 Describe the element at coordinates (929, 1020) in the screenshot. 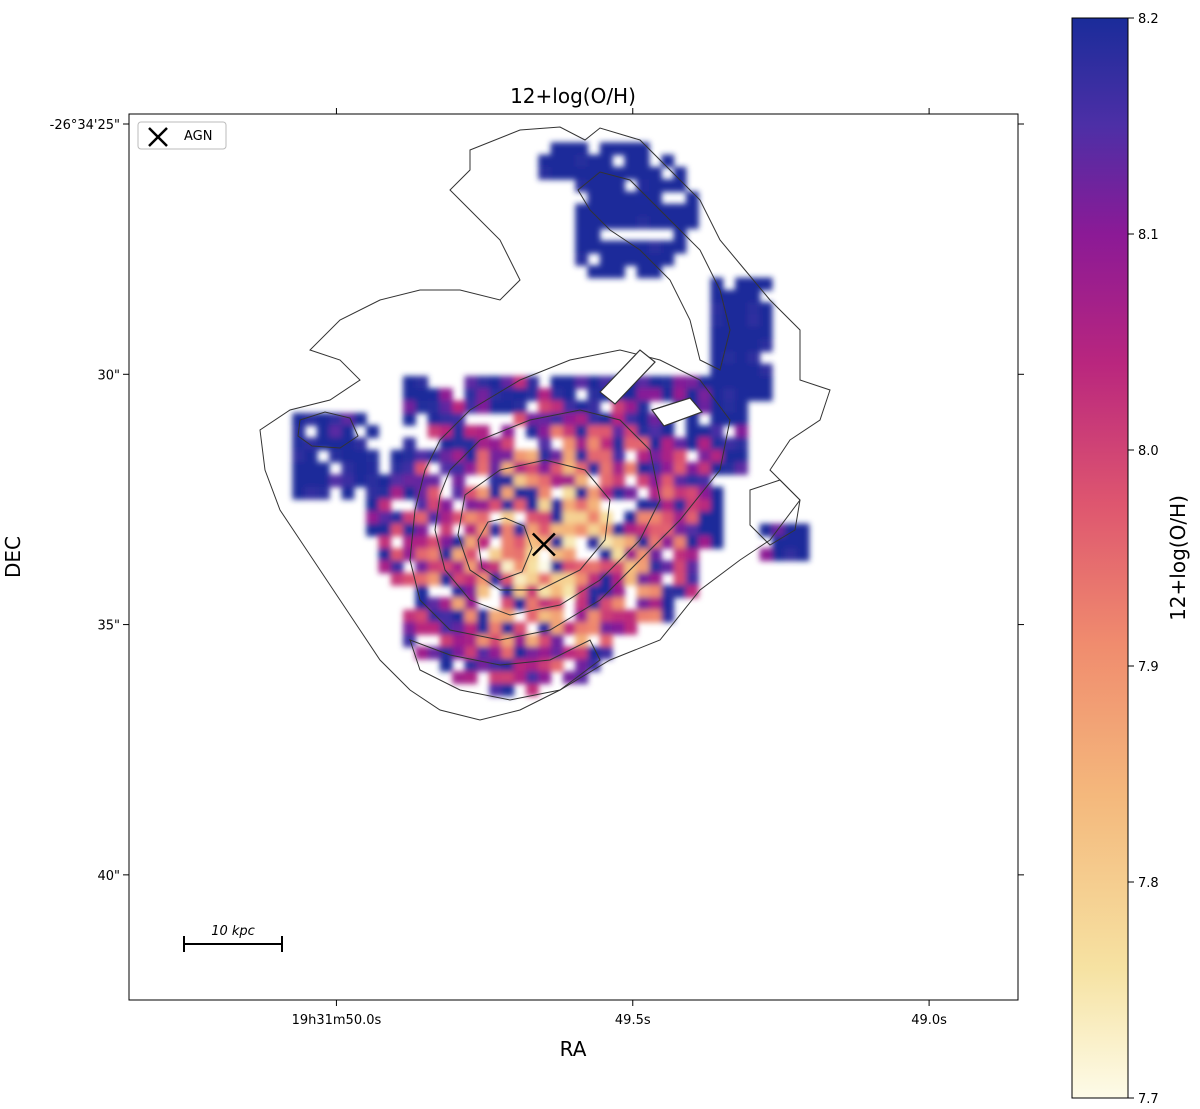

I see `x-tick-label: 49.0s` at that location.